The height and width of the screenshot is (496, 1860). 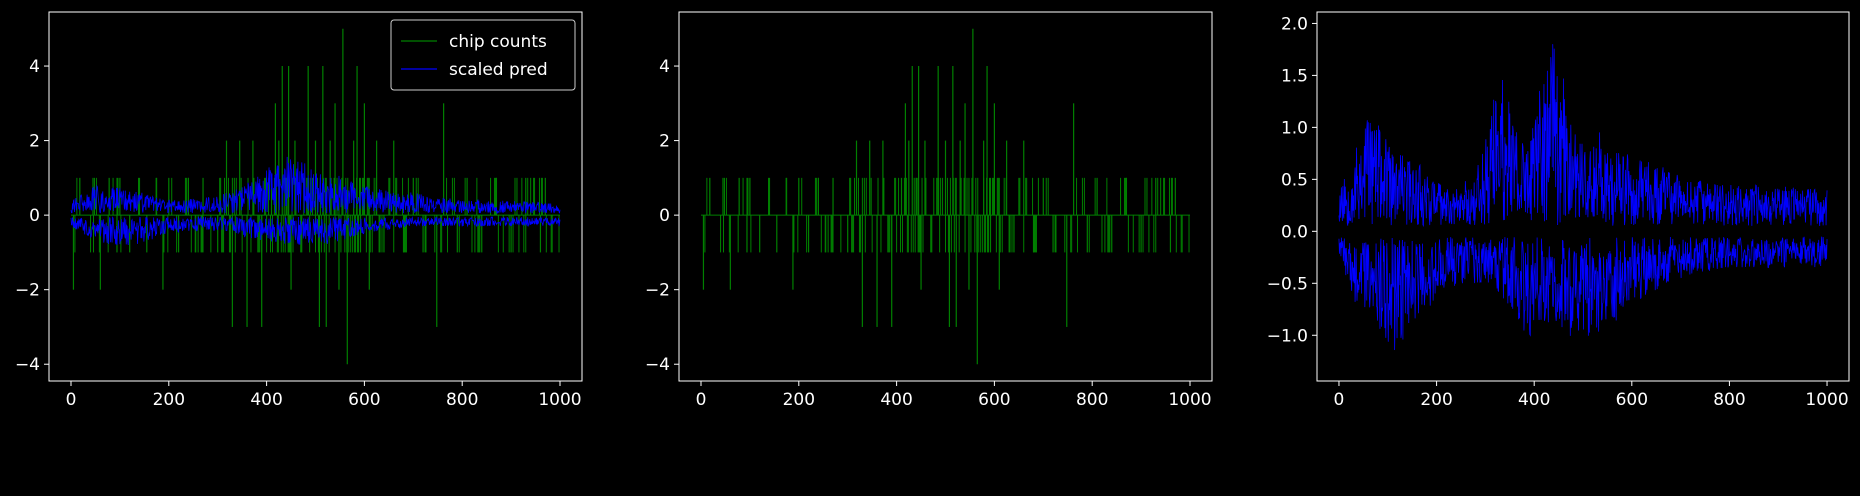 What do you see at coordinates (1287, 336) in the screenshot?
I see `y-tick-label: −1.0` at bounding box center [1287, 336].